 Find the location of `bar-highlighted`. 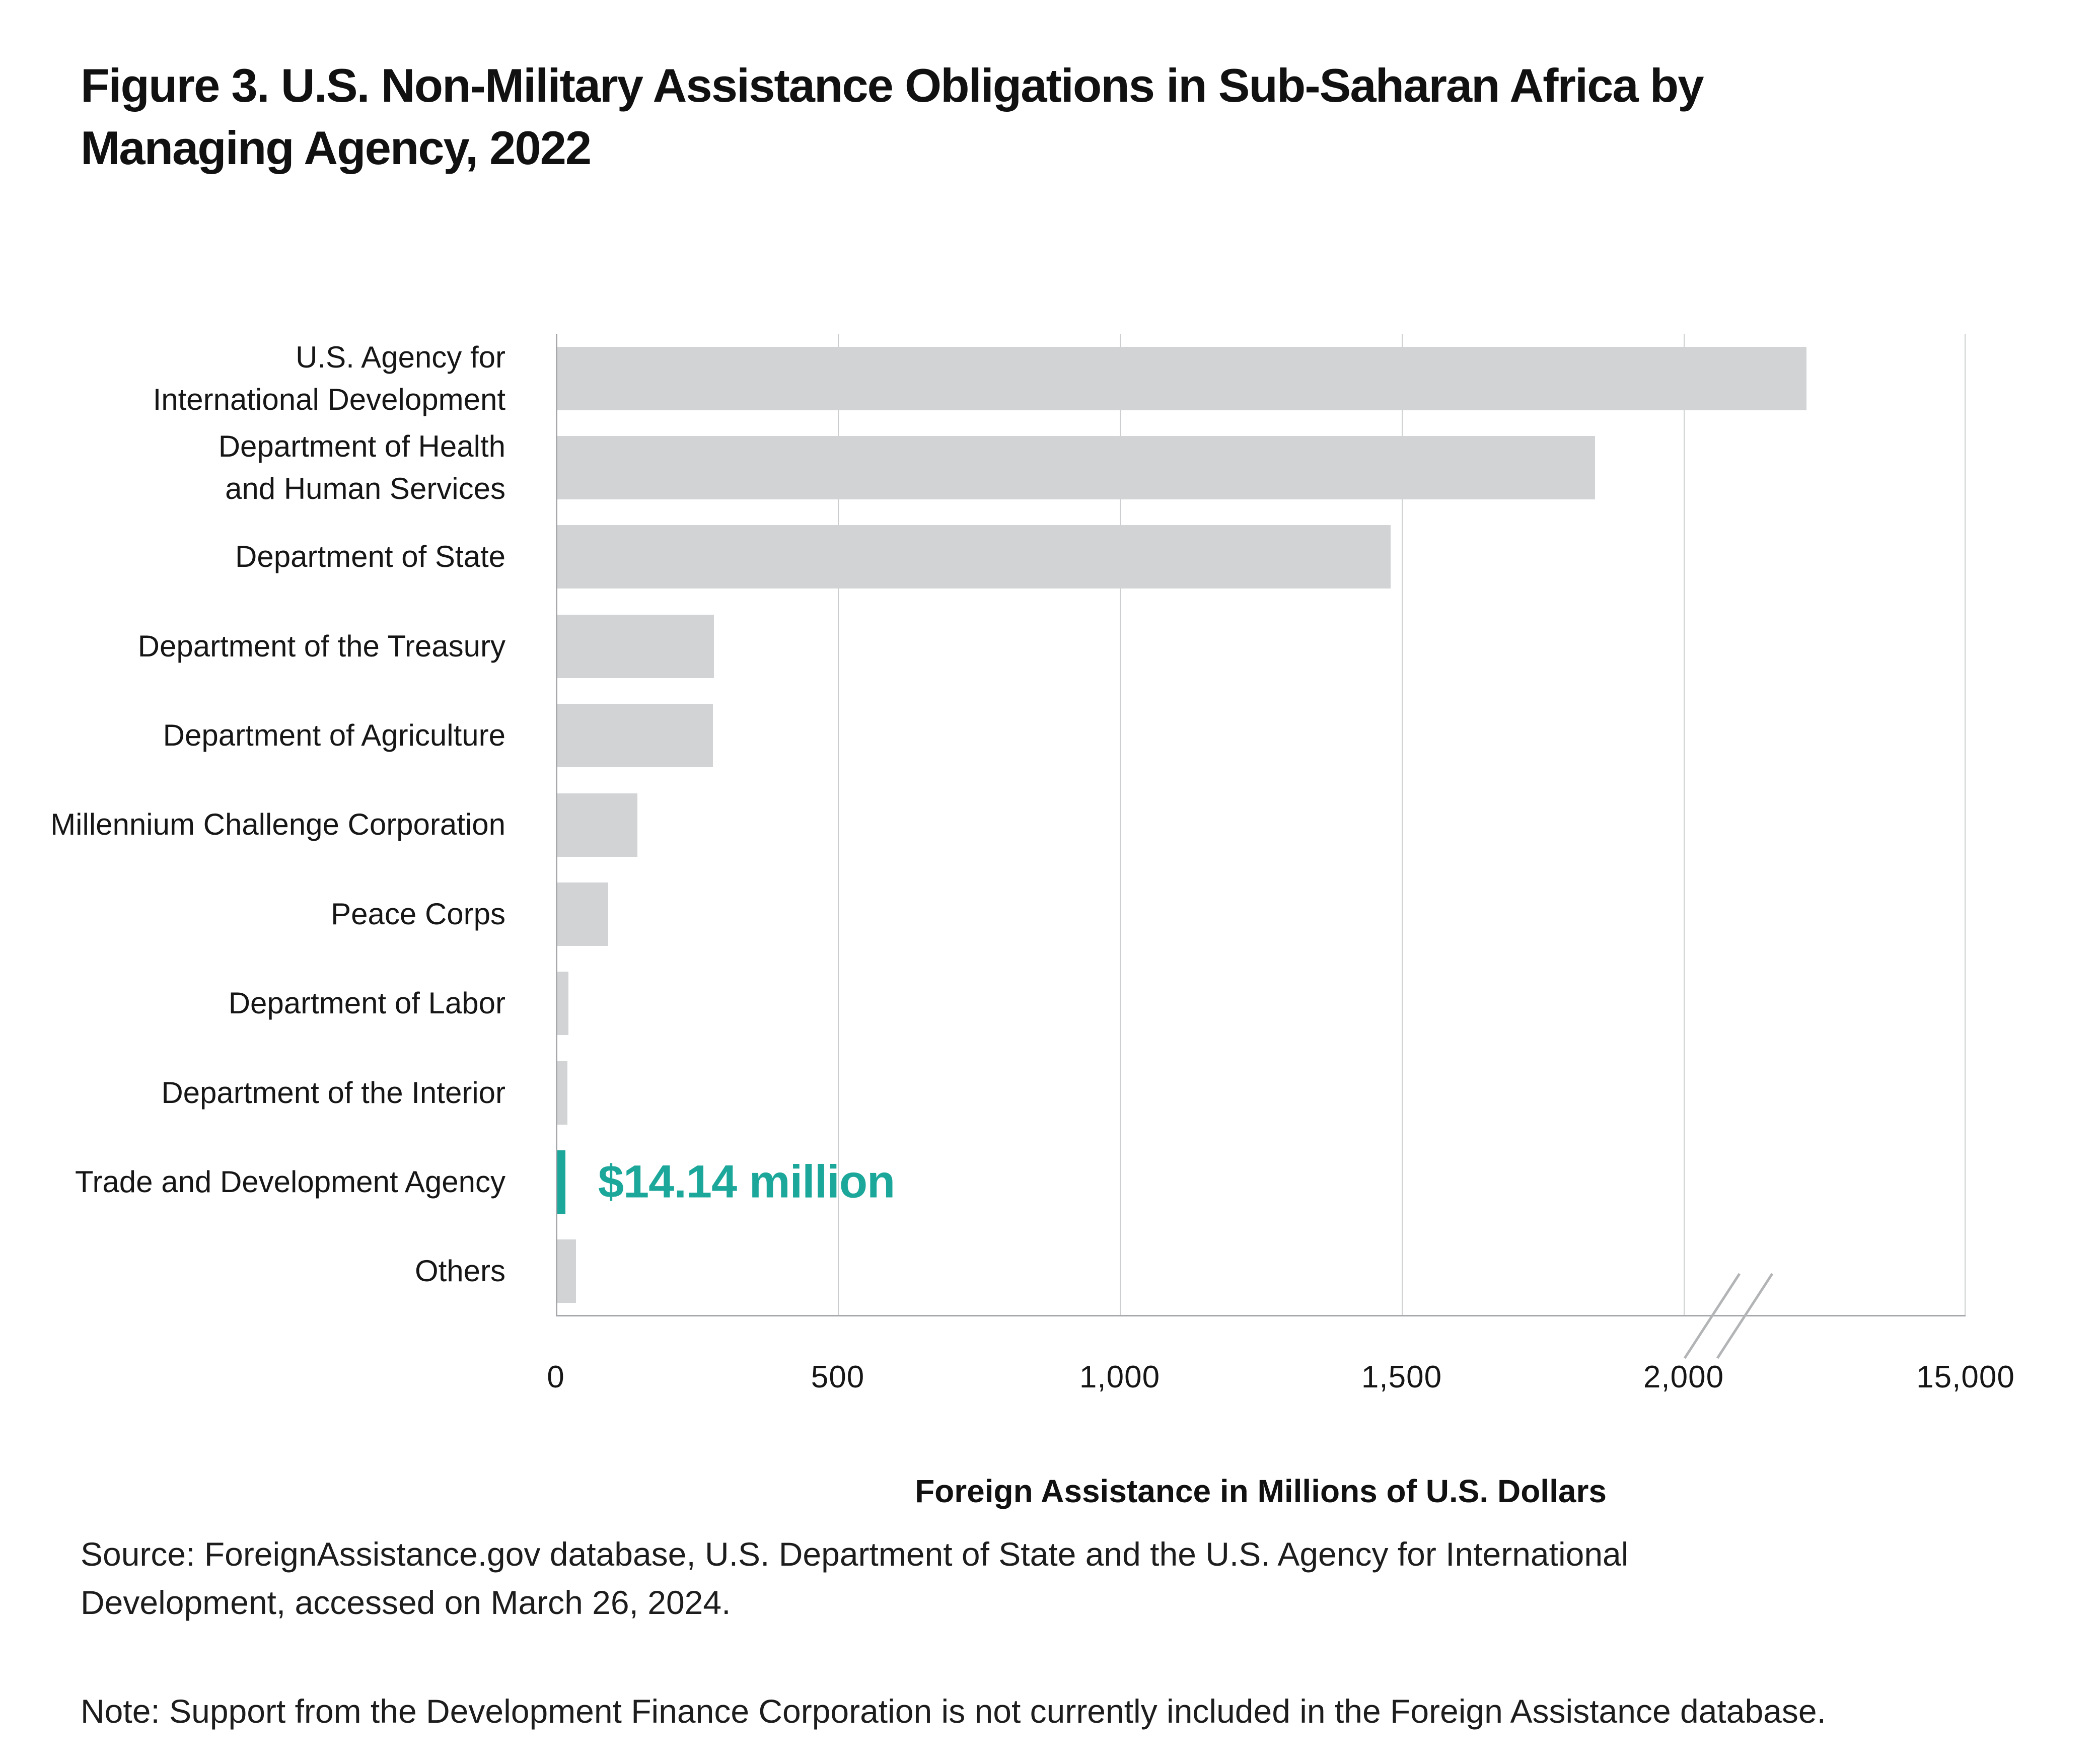

bar-highlighted is located at coordinates (561, 1182).